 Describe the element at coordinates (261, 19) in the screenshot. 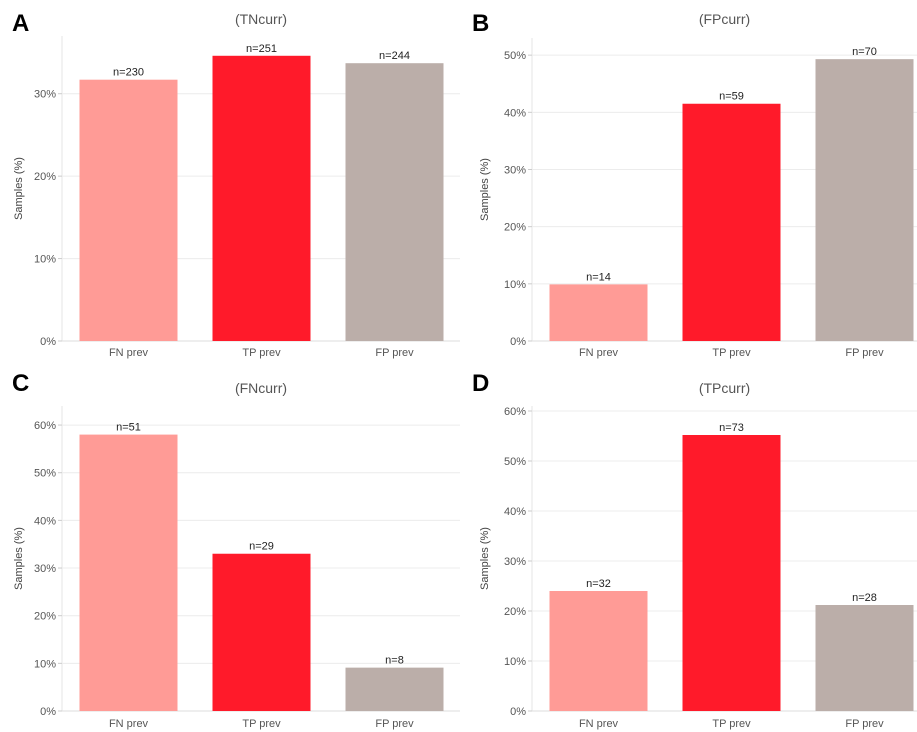

I see `chart-title: (TNcurr)` at that location.